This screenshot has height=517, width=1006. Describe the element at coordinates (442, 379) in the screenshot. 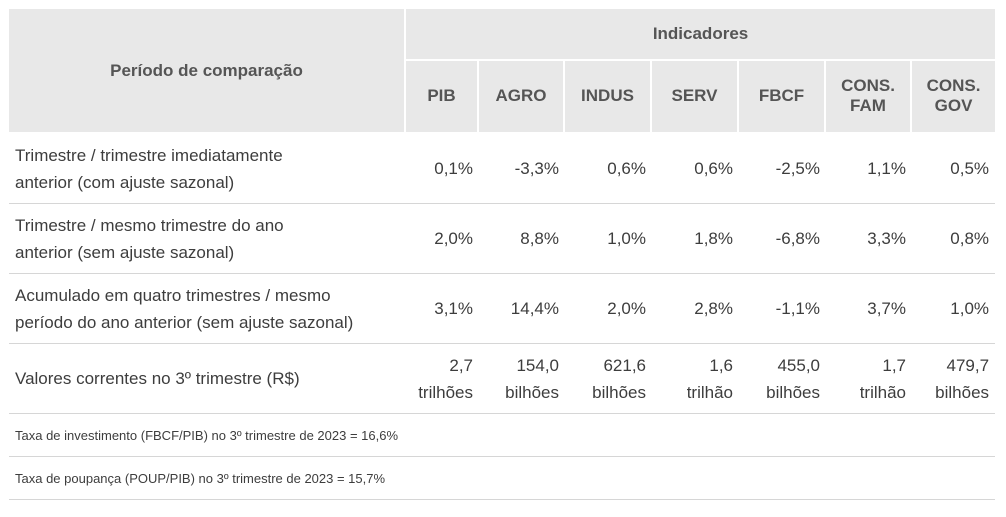

I see `table-cell: 2,7 trilhões` at that location.